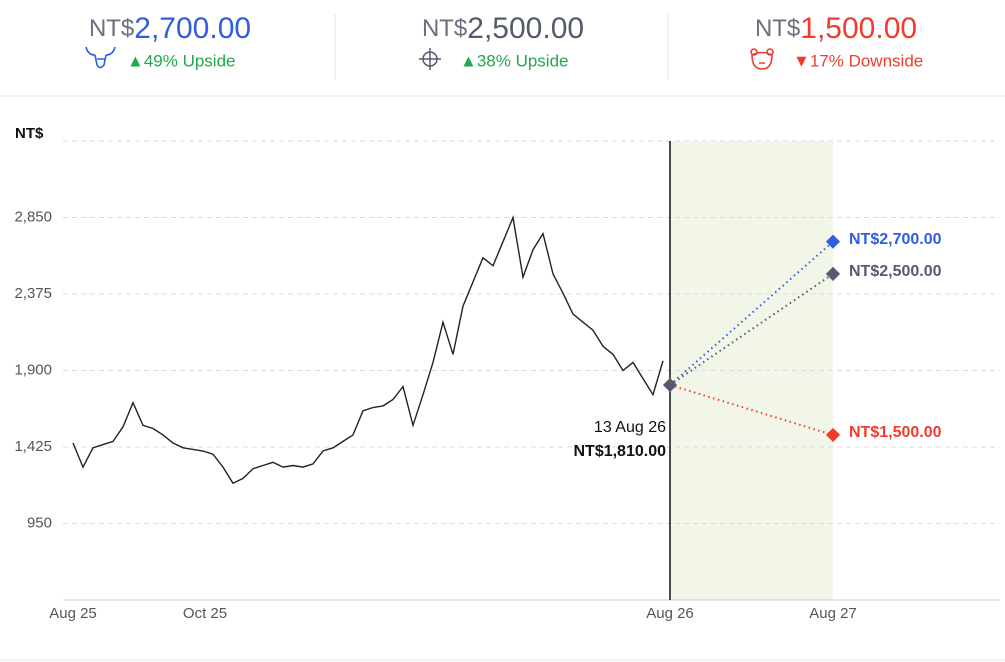  What do you see at coordinates (895, 432) in the screenshot?
I see `target-label: NT$1,500.00` at bounding box center [895, 432].